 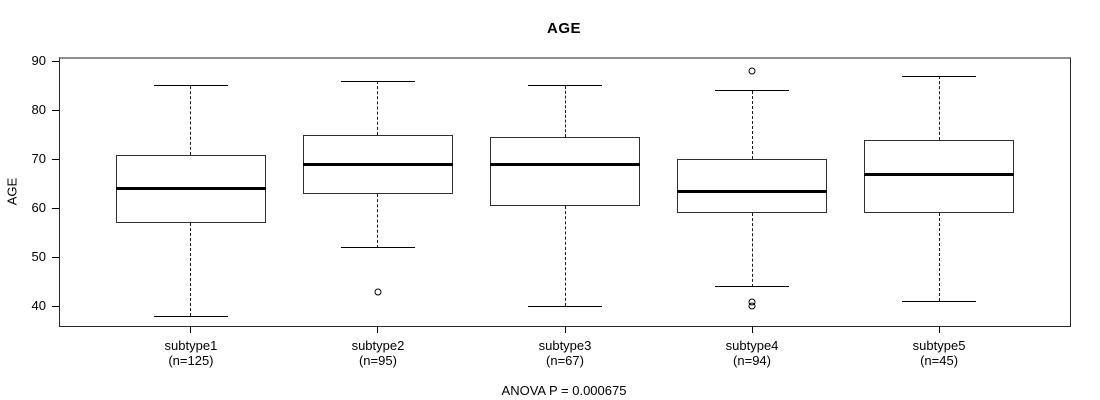 What do you see at coordinates (752, 186) in the screenshot?
I see `iqr-box-subtype4` at bounding box center [752, 186].